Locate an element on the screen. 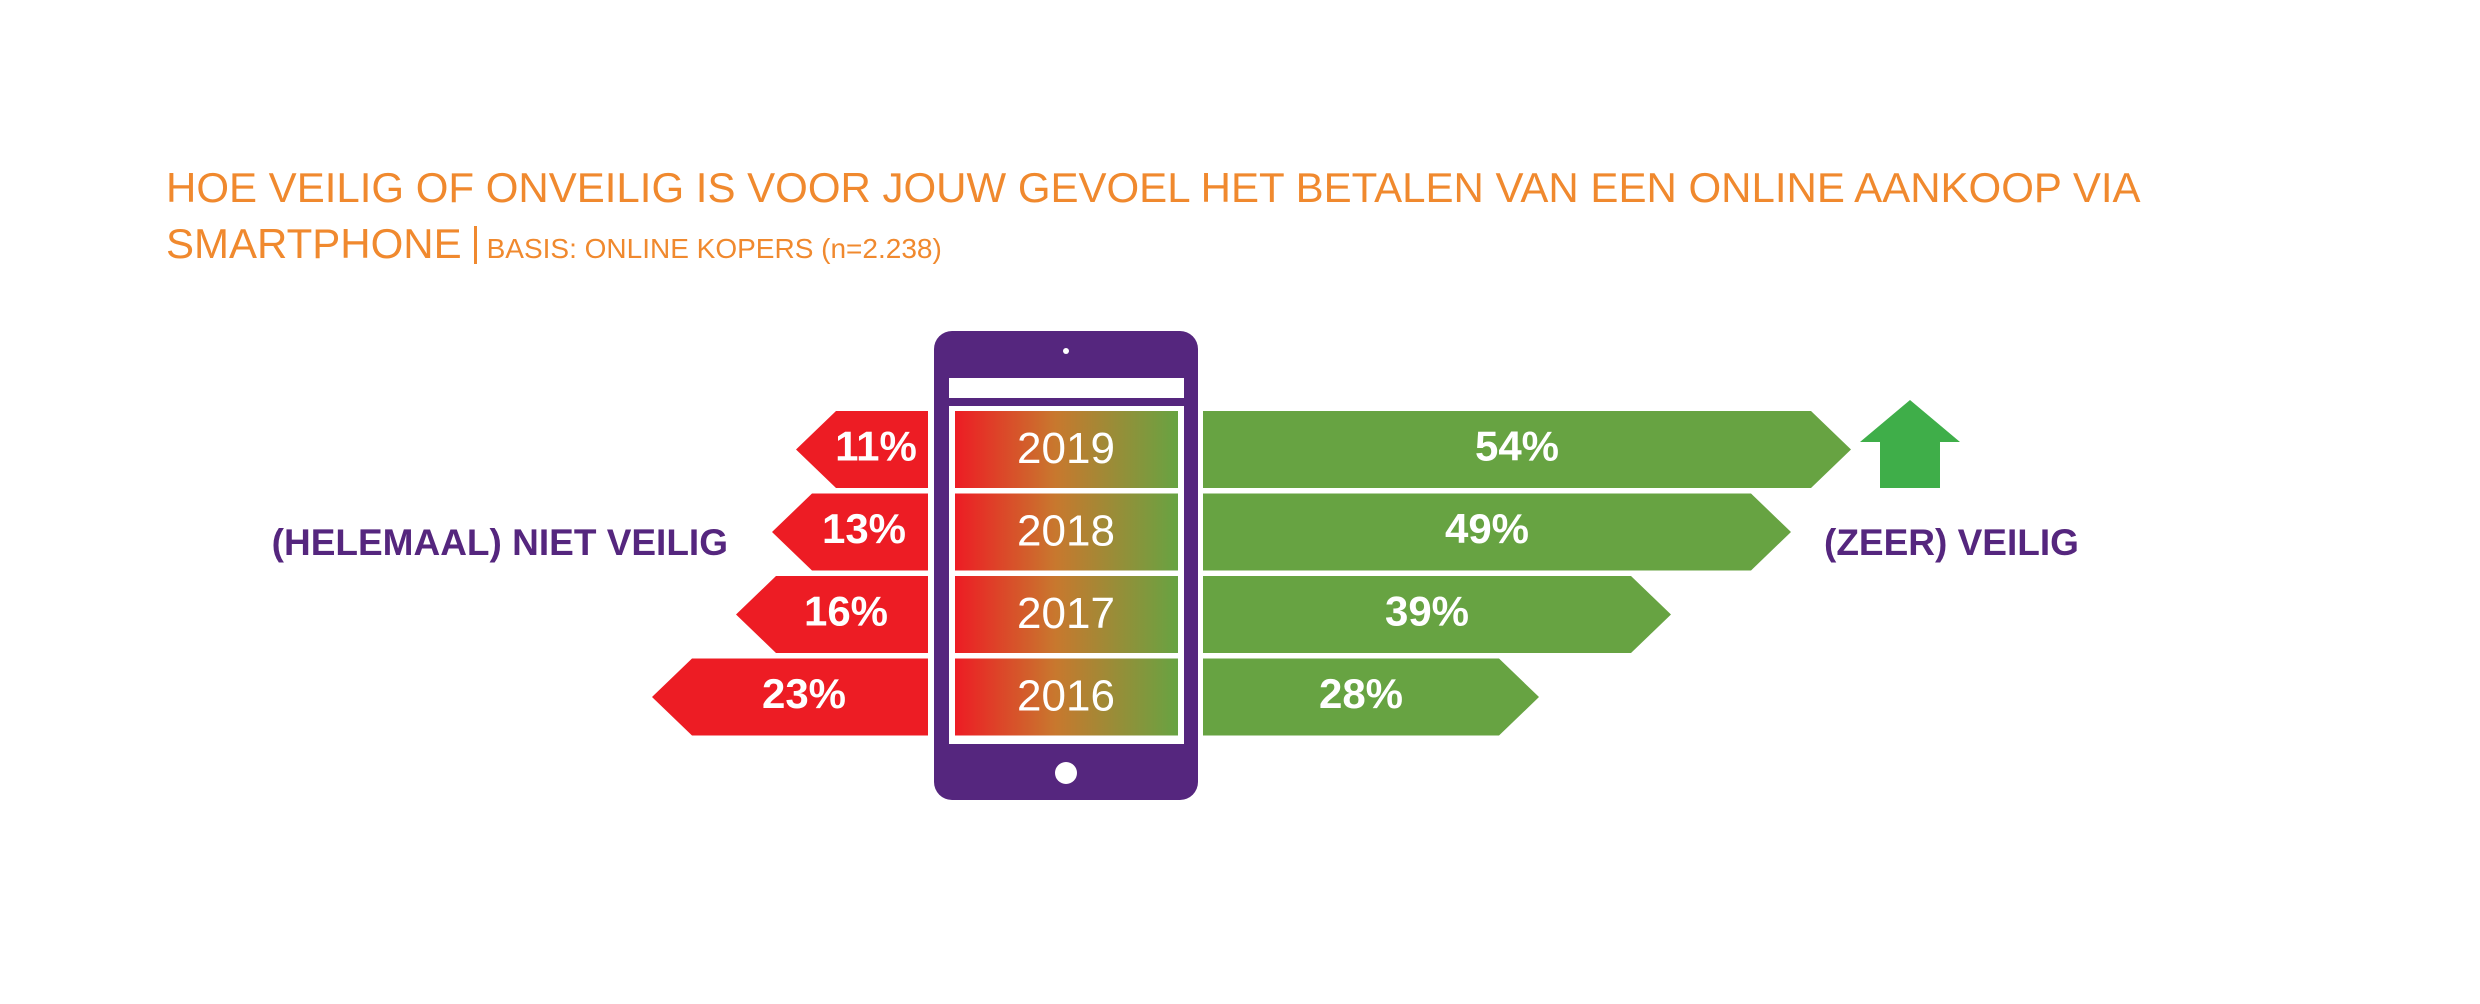  year-label: 2016 is located at coordinates (1066, 696).